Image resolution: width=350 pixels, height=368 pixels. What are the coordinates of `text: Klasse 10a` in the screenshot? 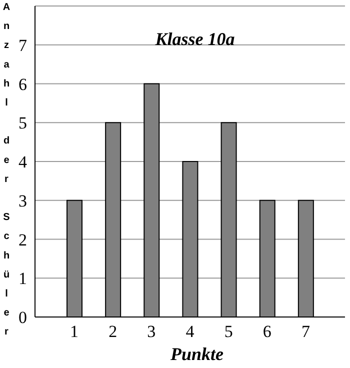 It's located at (194, 39).